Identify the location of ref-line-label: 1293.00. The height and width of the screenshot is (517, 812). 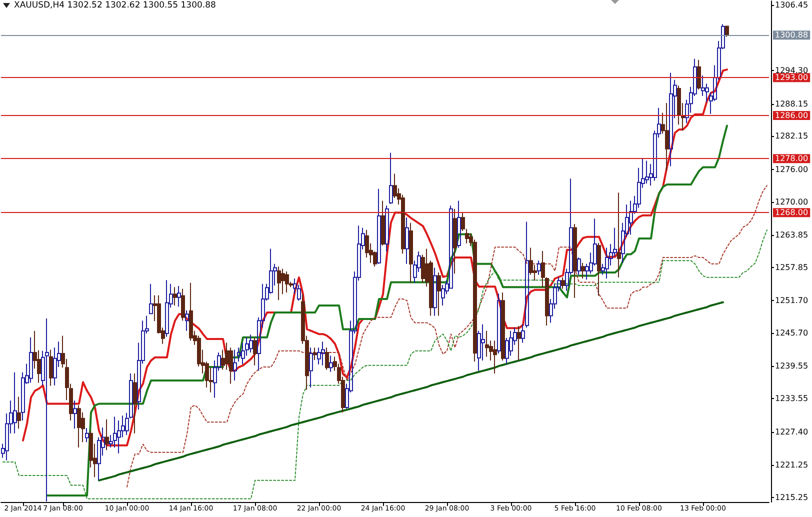
(791, 77).